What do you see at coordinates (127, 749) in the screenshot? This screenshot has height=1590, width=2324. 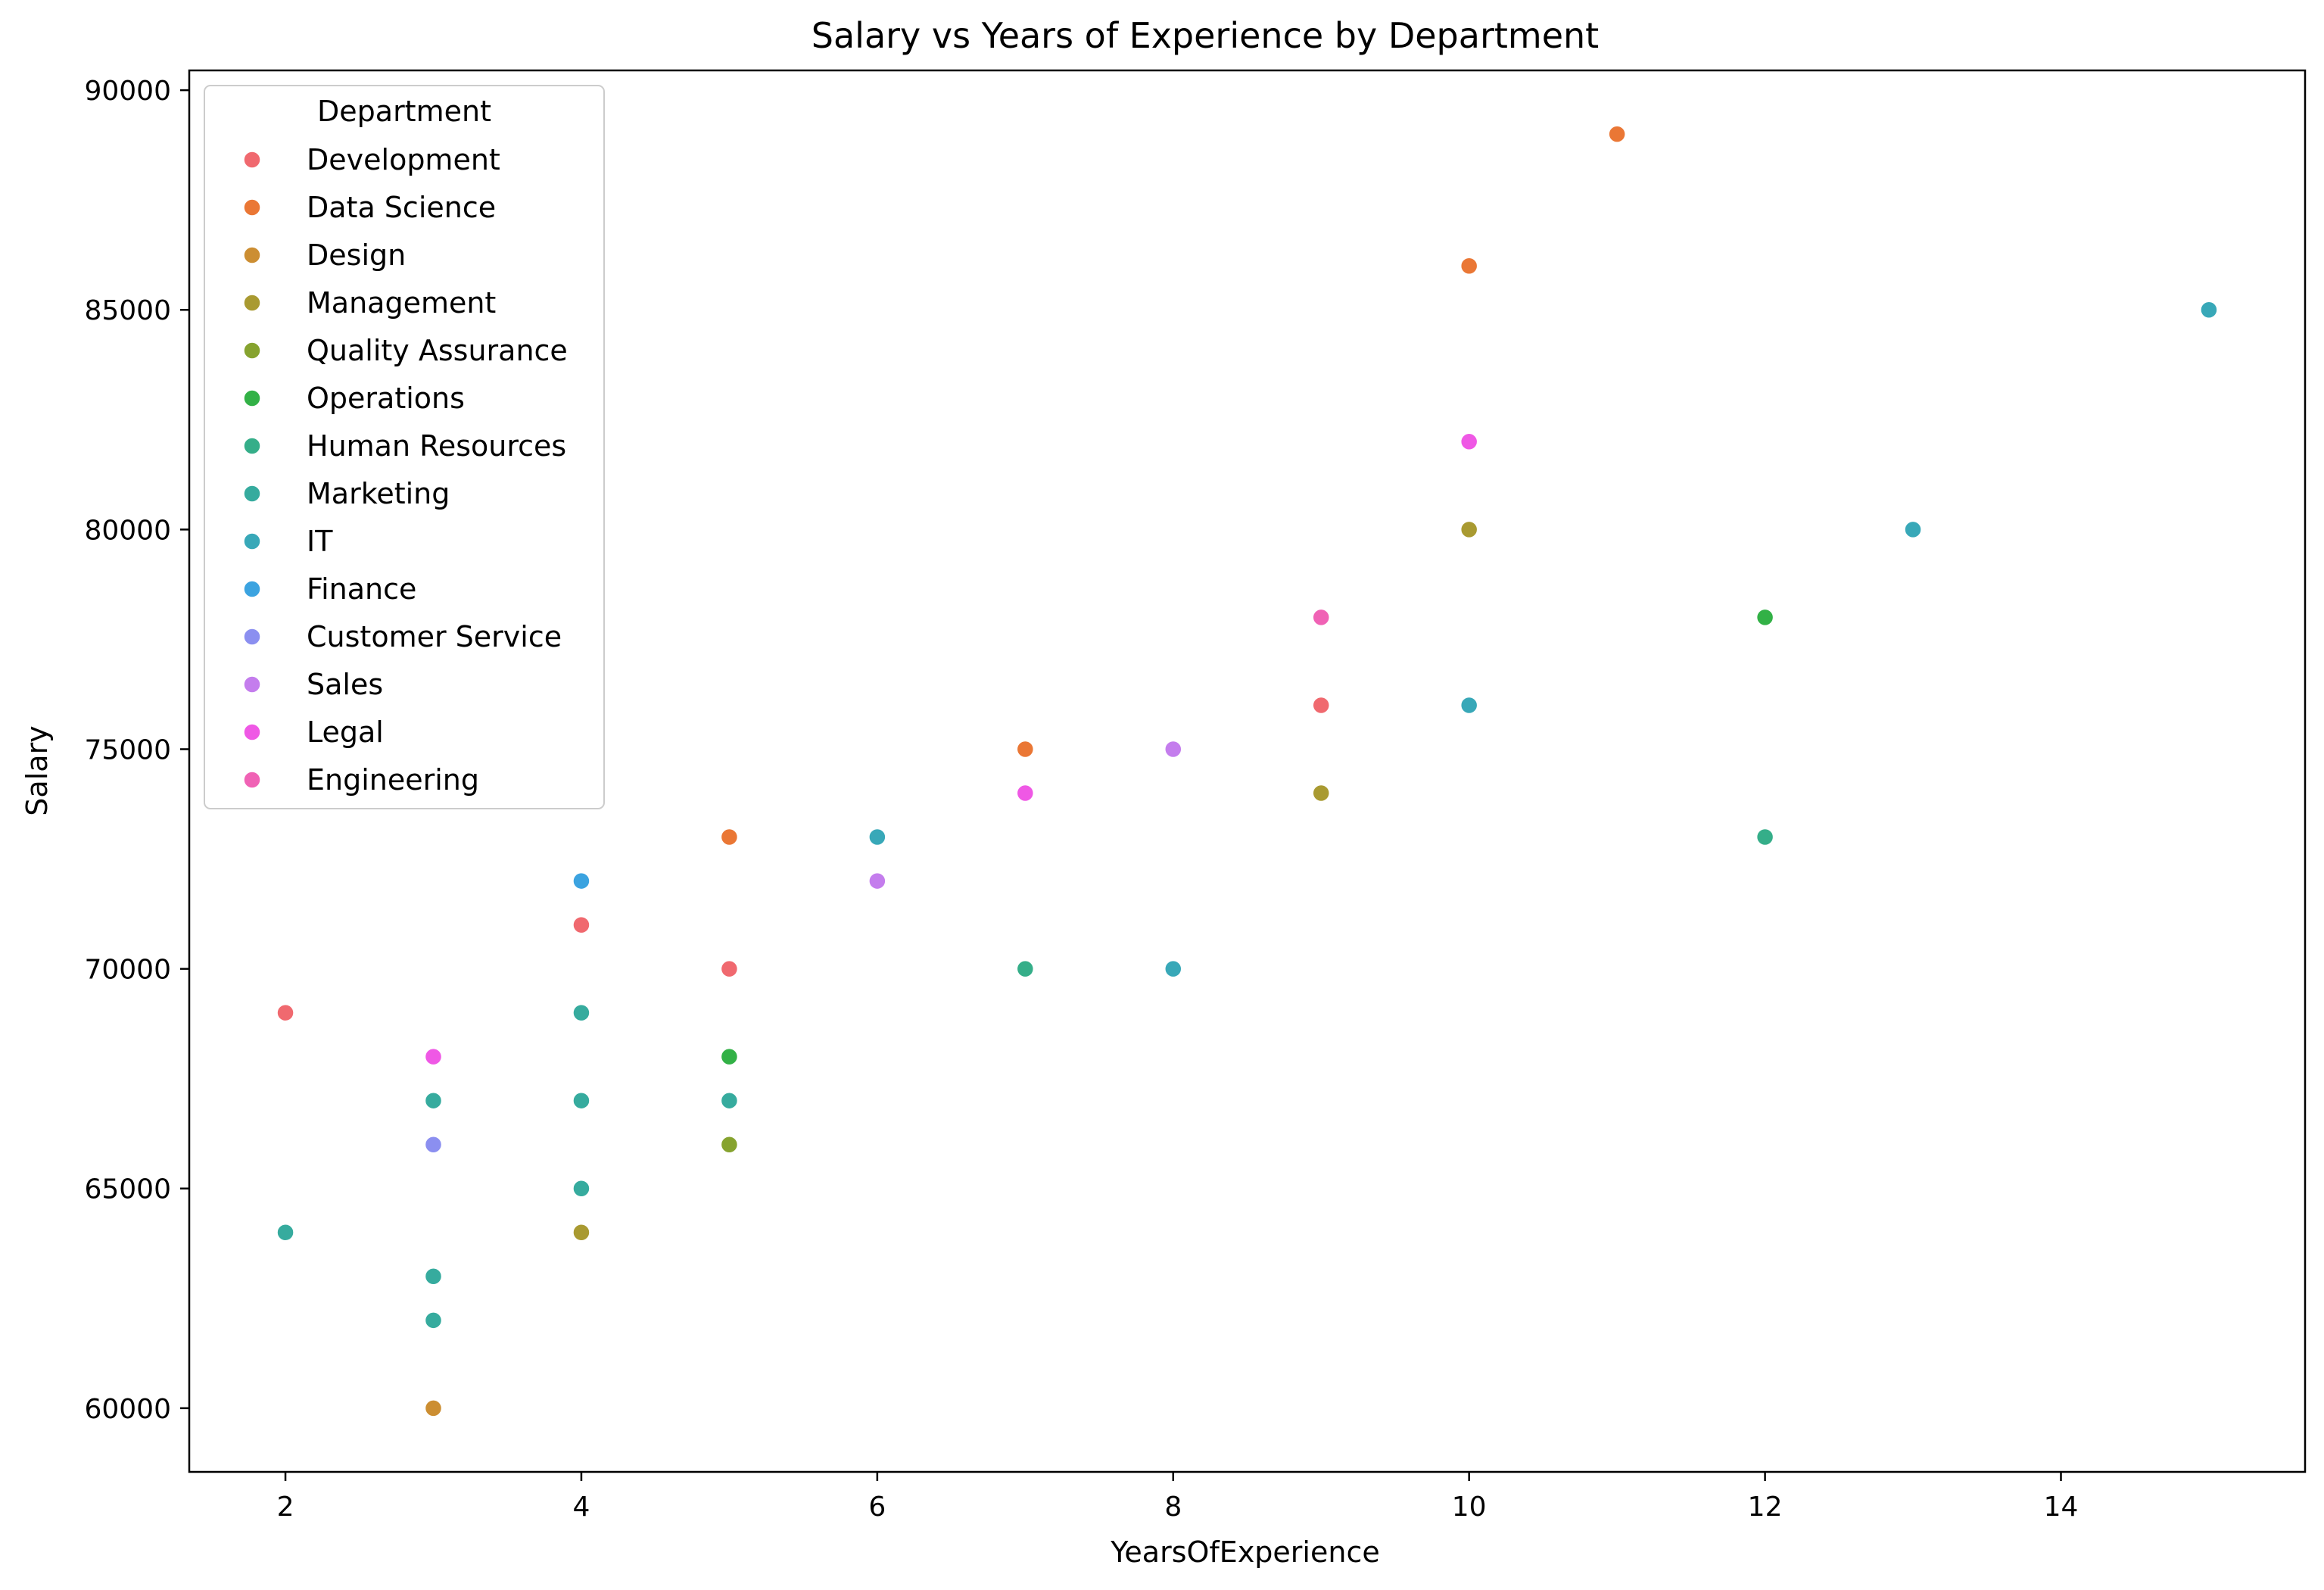 I see `y-tick-label: 75000` at bounding box center [127, 749].